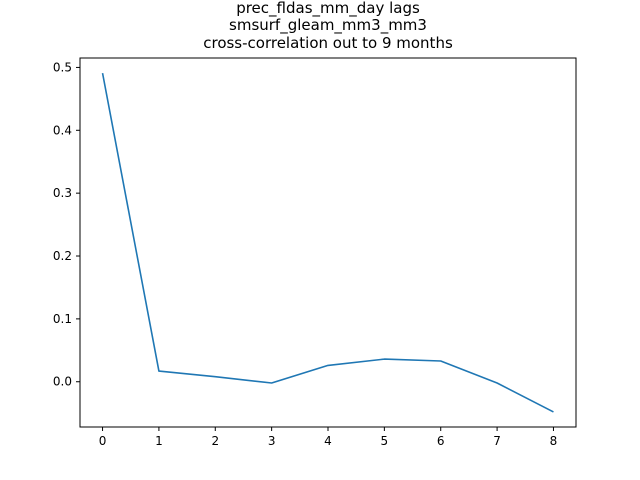 The width and height of the screenshot is (640, 480). I want to click on y-tick-label: 0.5, so click(62, 67).